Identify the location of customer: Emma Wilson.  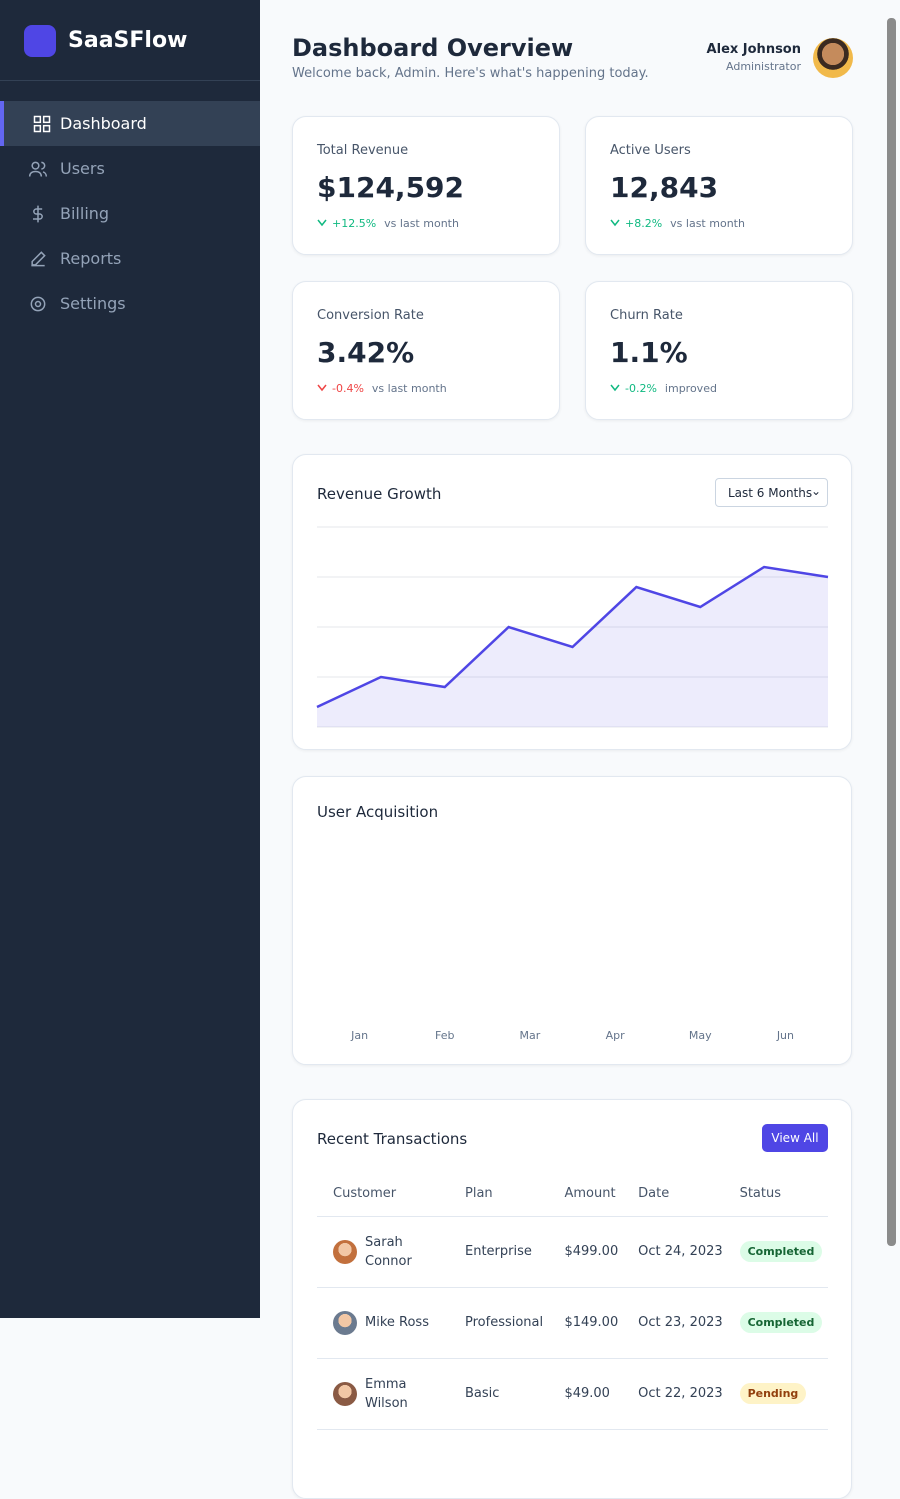
(391, 1394).